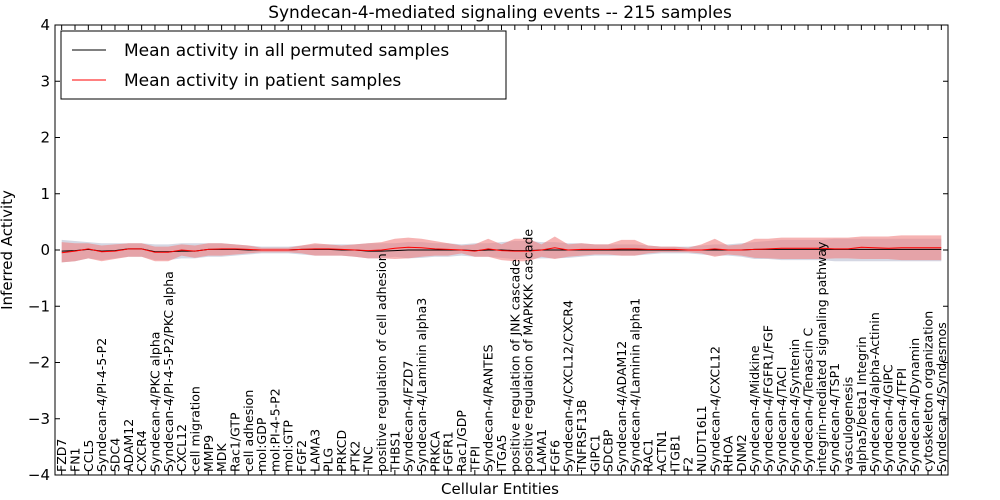  Describe the element at coordinates (834, 417) in the screenshot. I see `x-tick-label: Syndecan-4/TSP1` at that location.